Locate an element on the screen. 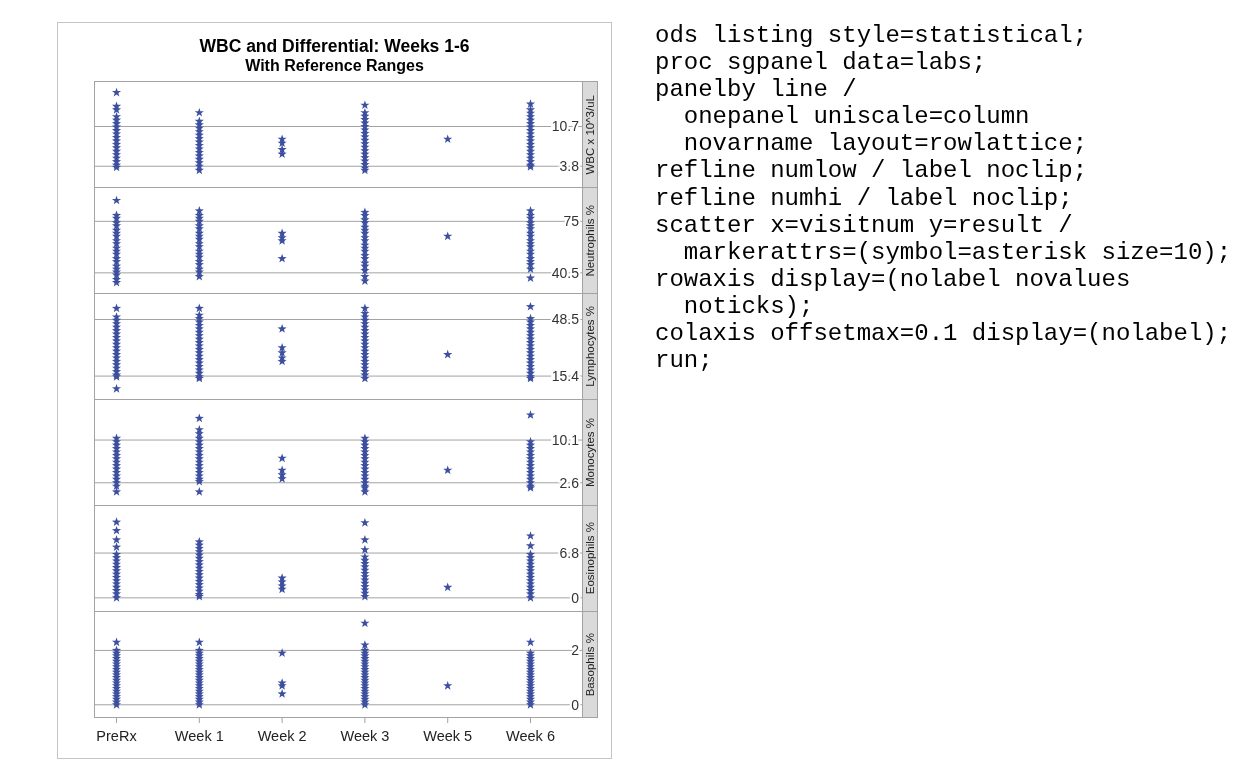  text: ods listing style=statistical; is located at coordinates (871, 35).